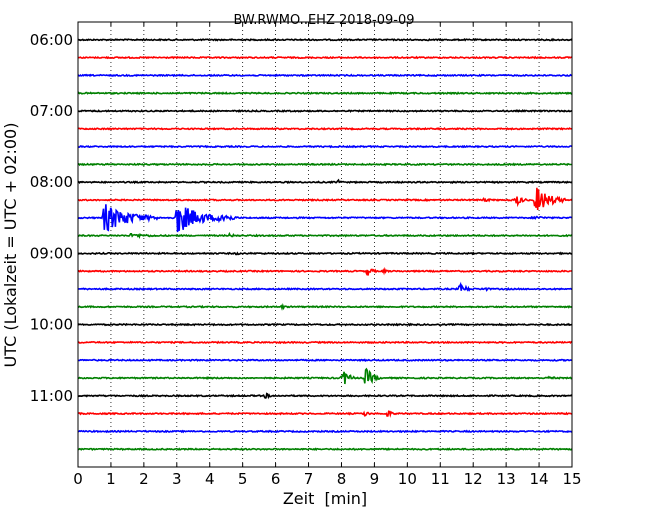 The image size is (650, 520). What do you see at coordinates (539, 479) in the screenshot?
I see `x-tick-label-14: 14` at bounding box center [539, 479].